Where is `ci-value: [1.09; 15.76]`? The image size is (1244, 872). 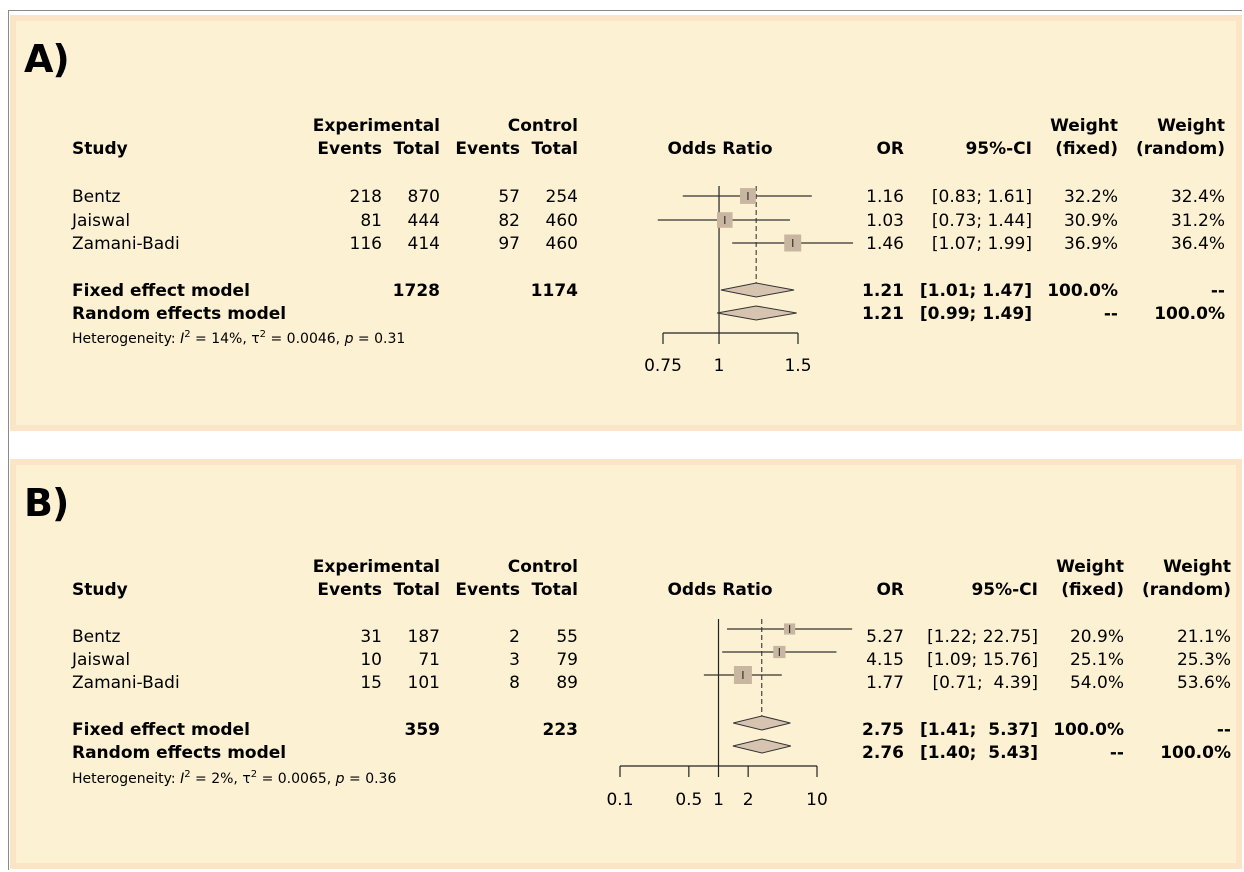 ci-value: [1.09; 15.76] is located at coordinates (982, 660).